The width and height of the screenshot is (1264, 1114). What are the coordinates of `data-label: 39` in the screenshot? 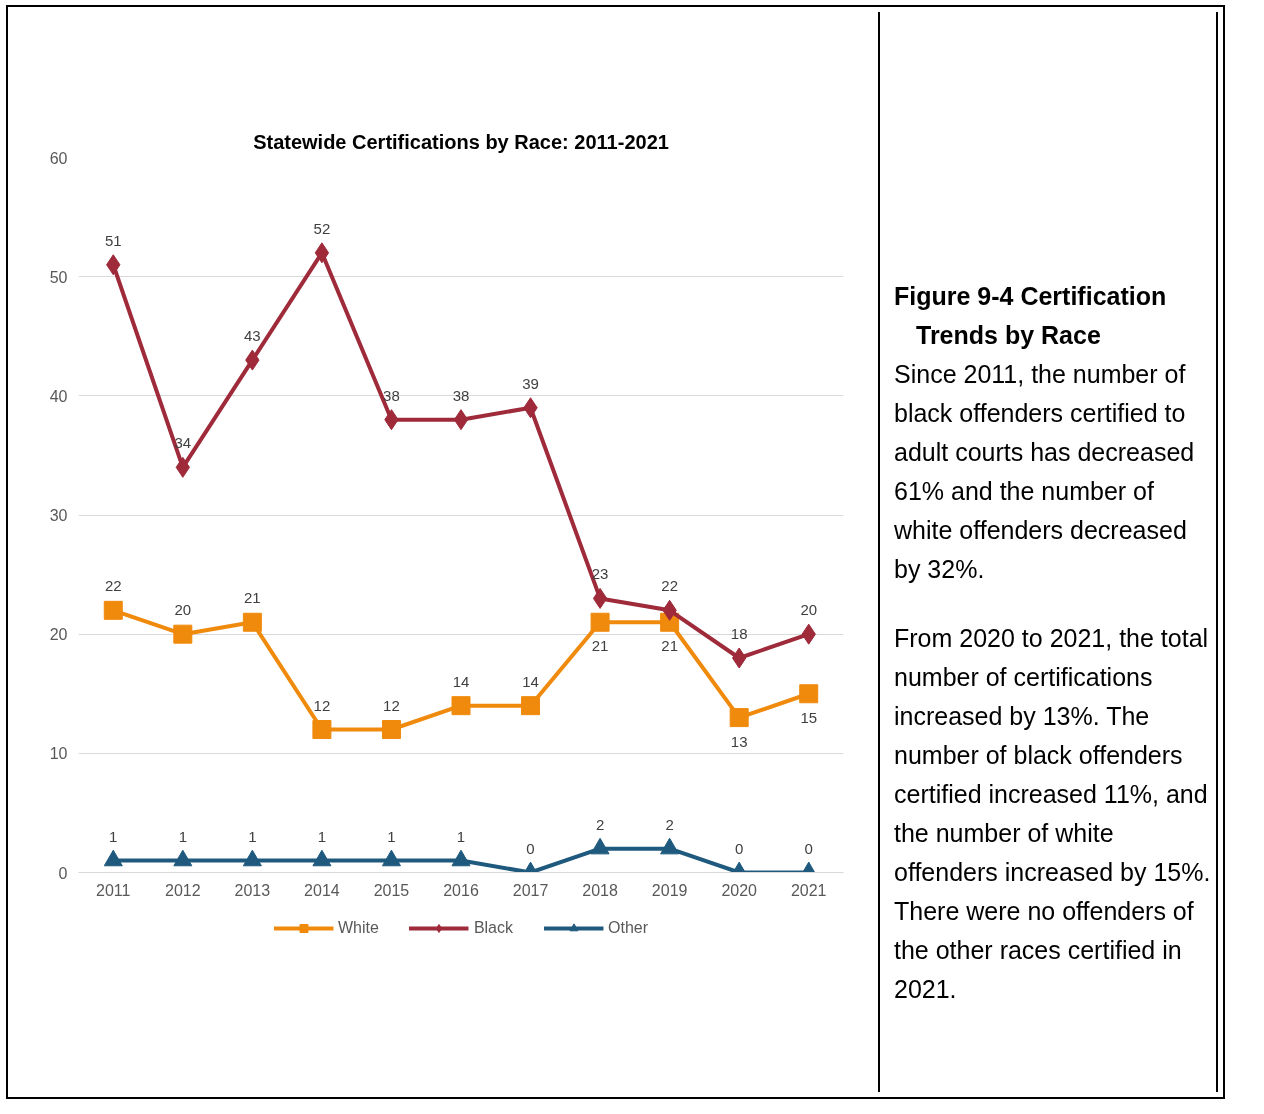 It's located at (530, 383).